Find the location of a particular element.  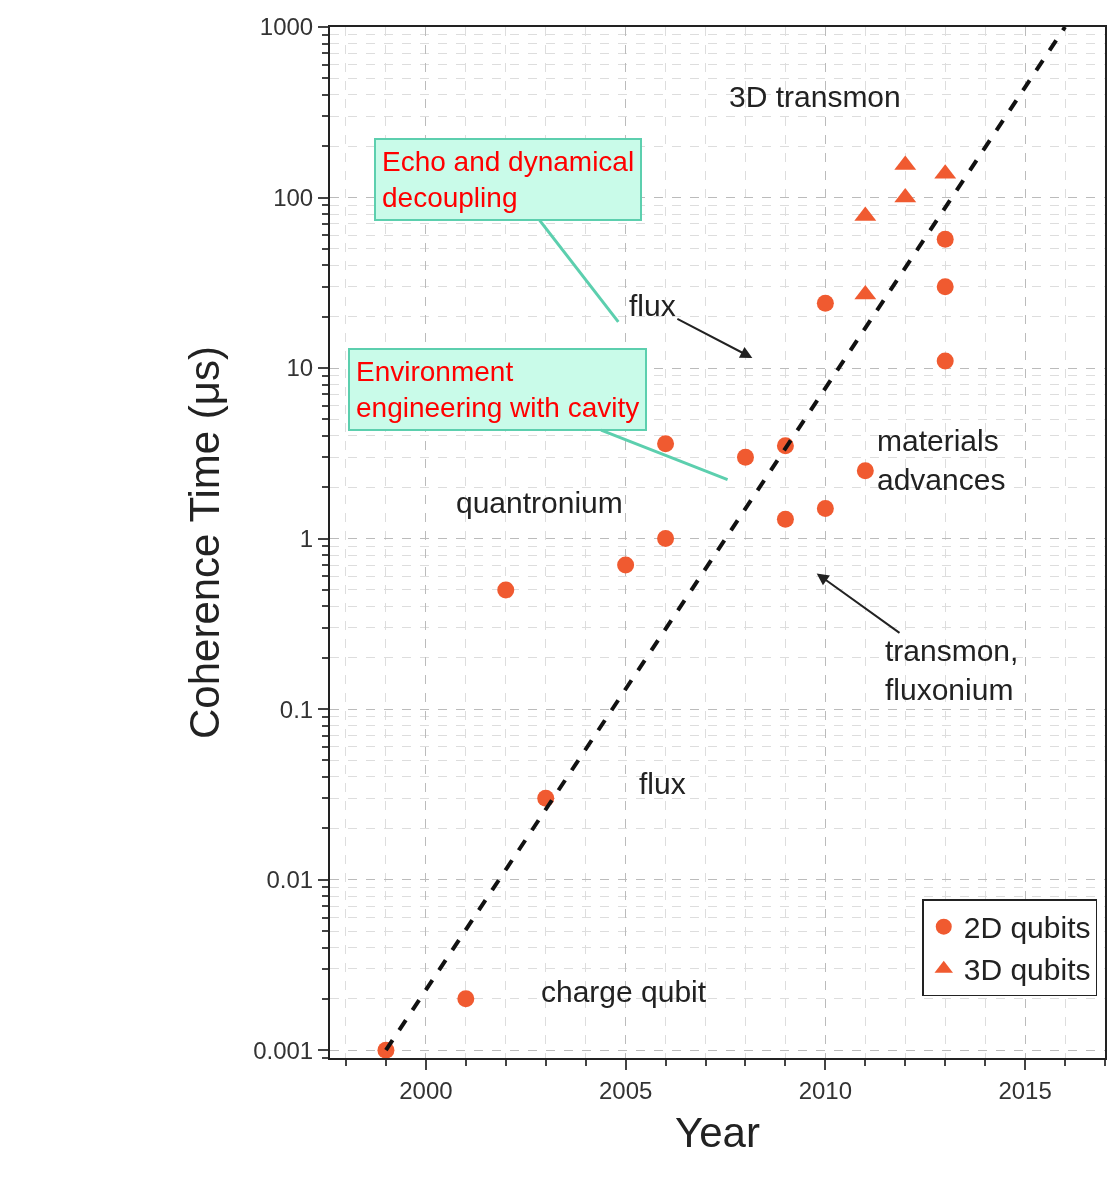

y-tick-label: 1 is located at coordinates (306, 538).